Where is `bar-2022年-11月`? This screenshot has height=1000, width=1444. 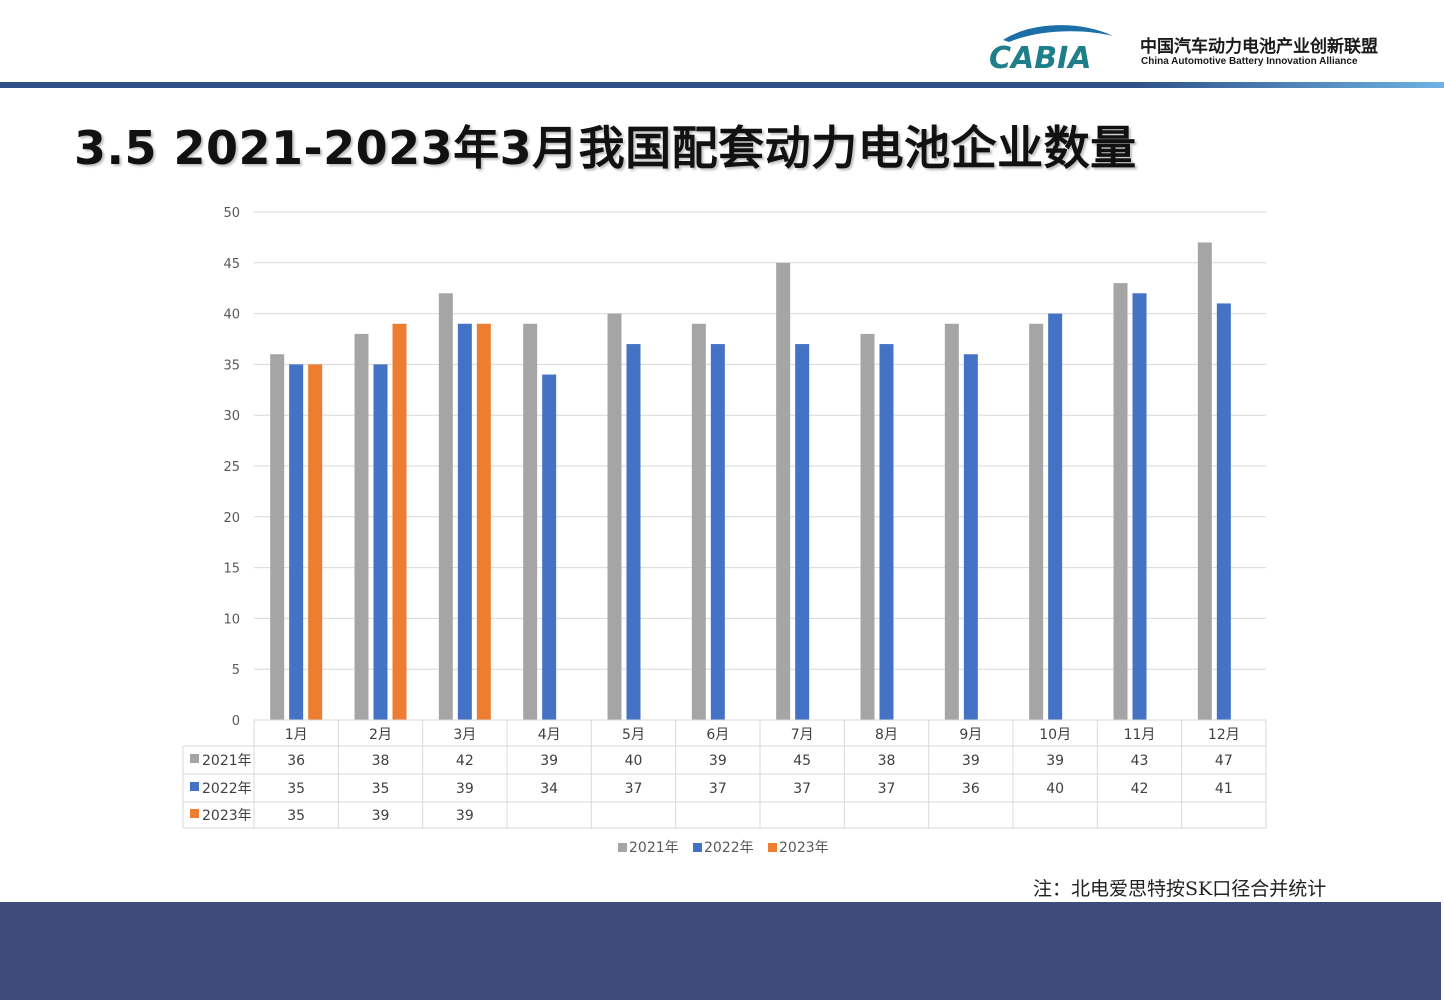 bar-2022年-11月 is located at coordinates (1139, 506).